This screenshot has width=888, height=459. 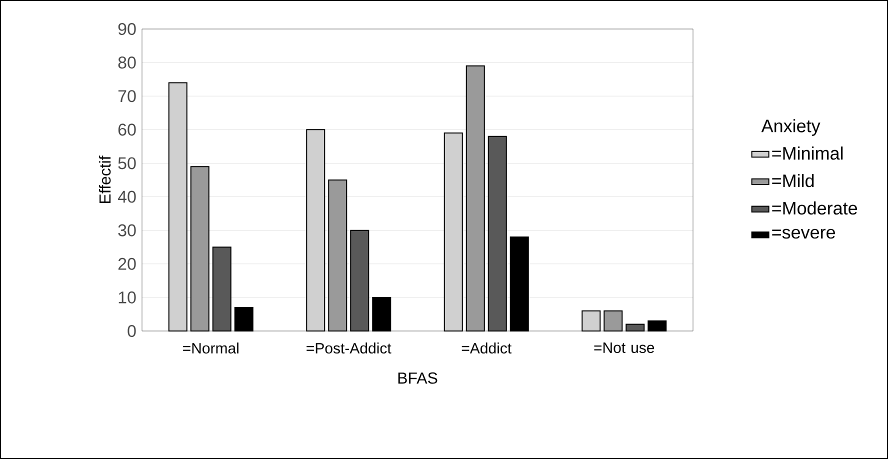 I want to click on legend-label: =Mild, so click(x=793, y=181).